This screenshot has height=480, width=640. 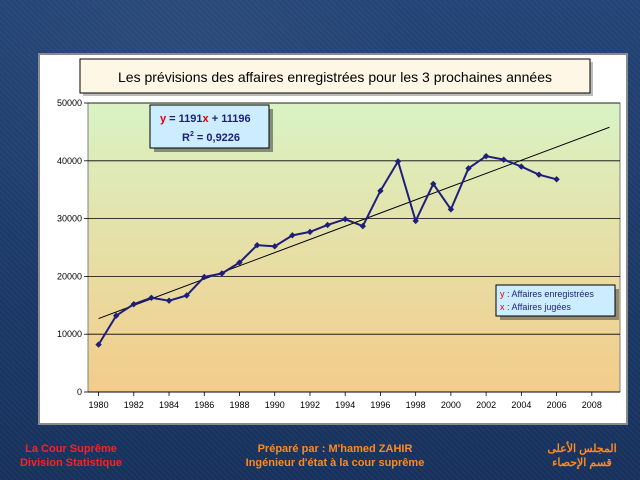 I want to click on equation-text: y = 1191x + 11196, so click(x=205, y=119).